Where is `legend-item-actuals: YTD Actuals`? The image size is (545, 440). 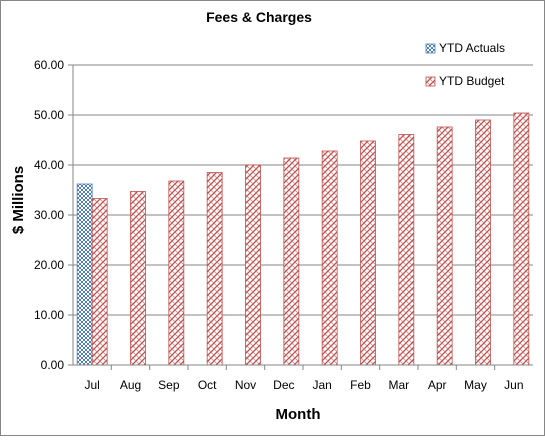
legend-item-actuals: YTD Actuals is located at coordinates (465, 48).